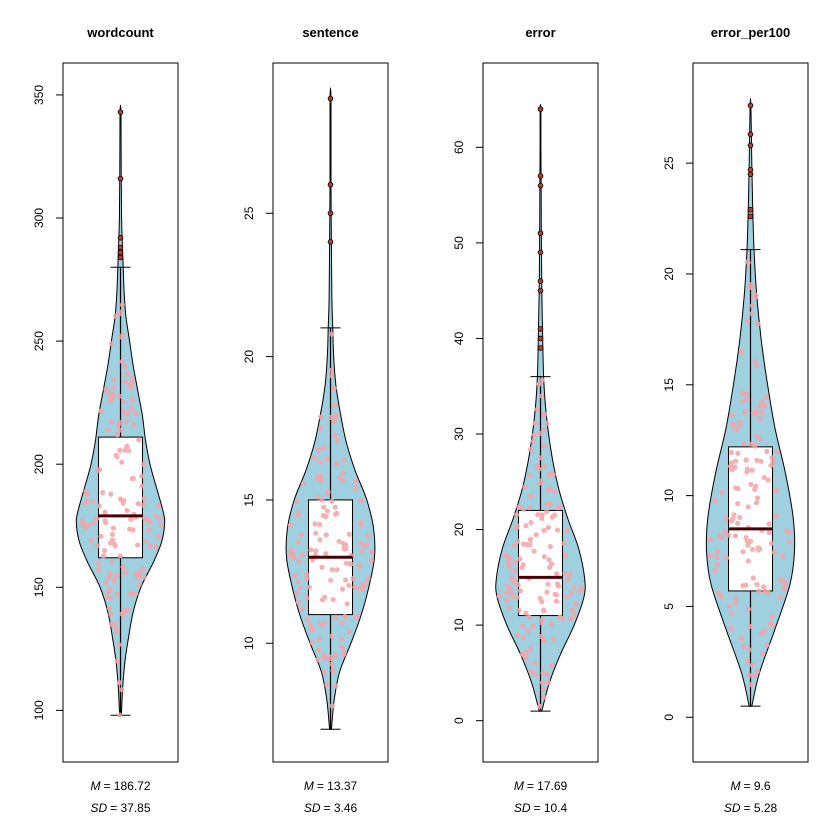  I want to click on panel-title: error_per100, so click(751, 32).